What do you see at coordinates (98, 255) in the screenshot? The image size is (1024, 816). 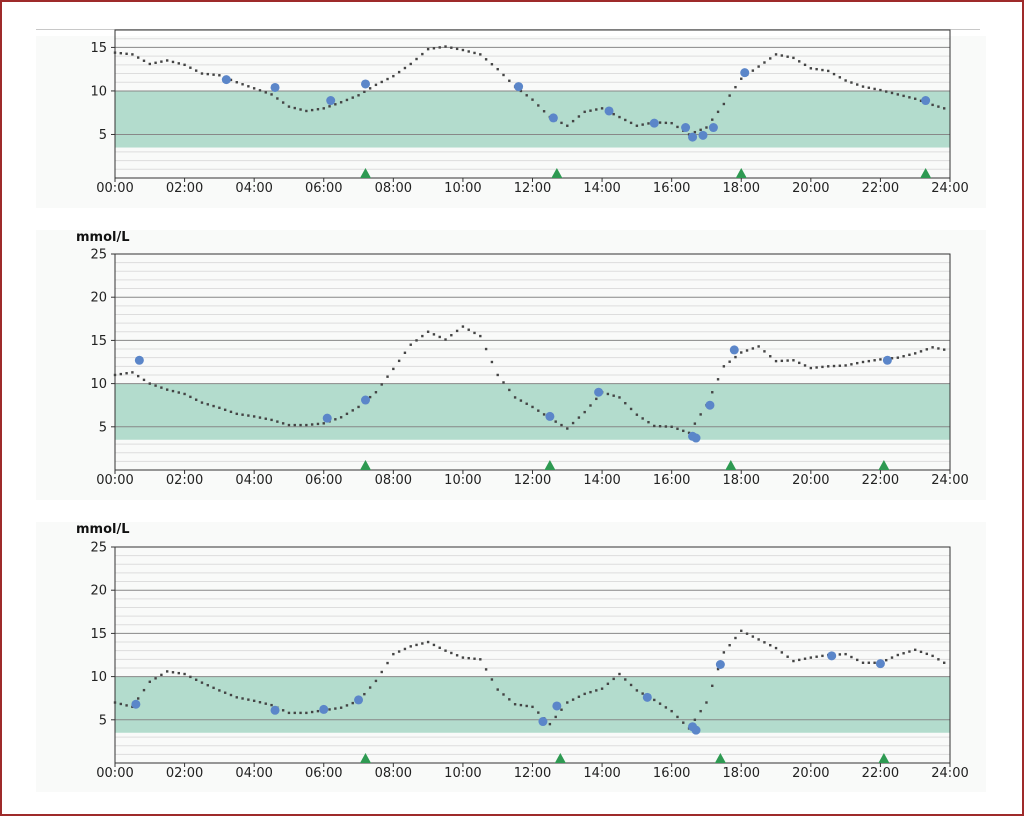 I see `chart2-y-tick-label: 25` at bounding box center [98, 255].